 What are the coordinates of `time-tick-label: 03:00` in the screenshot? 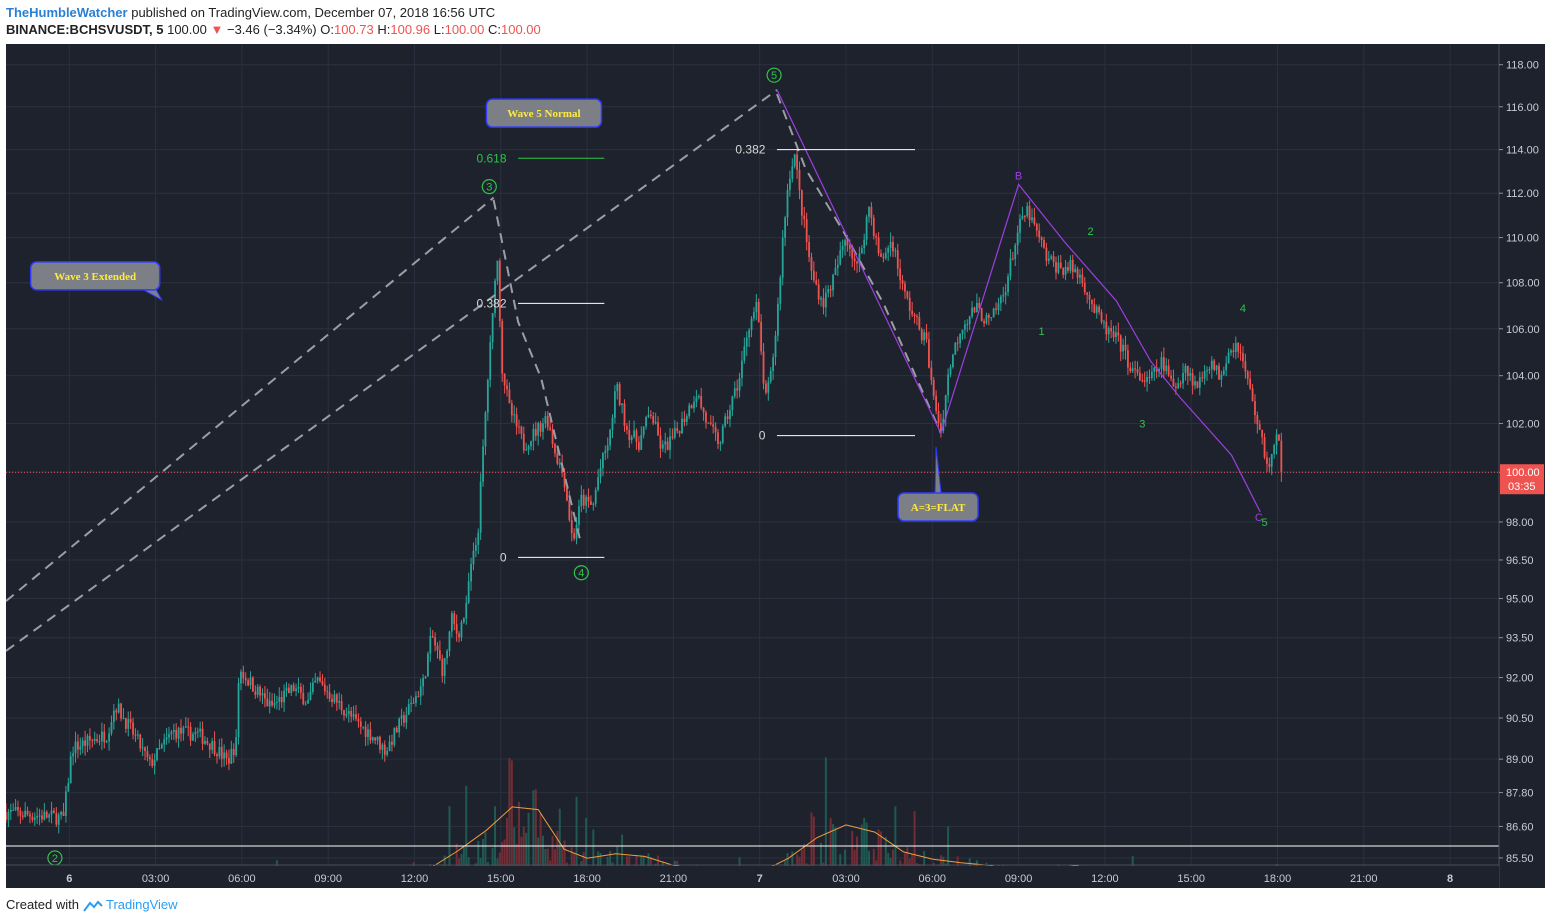 It's located at (156, 879).